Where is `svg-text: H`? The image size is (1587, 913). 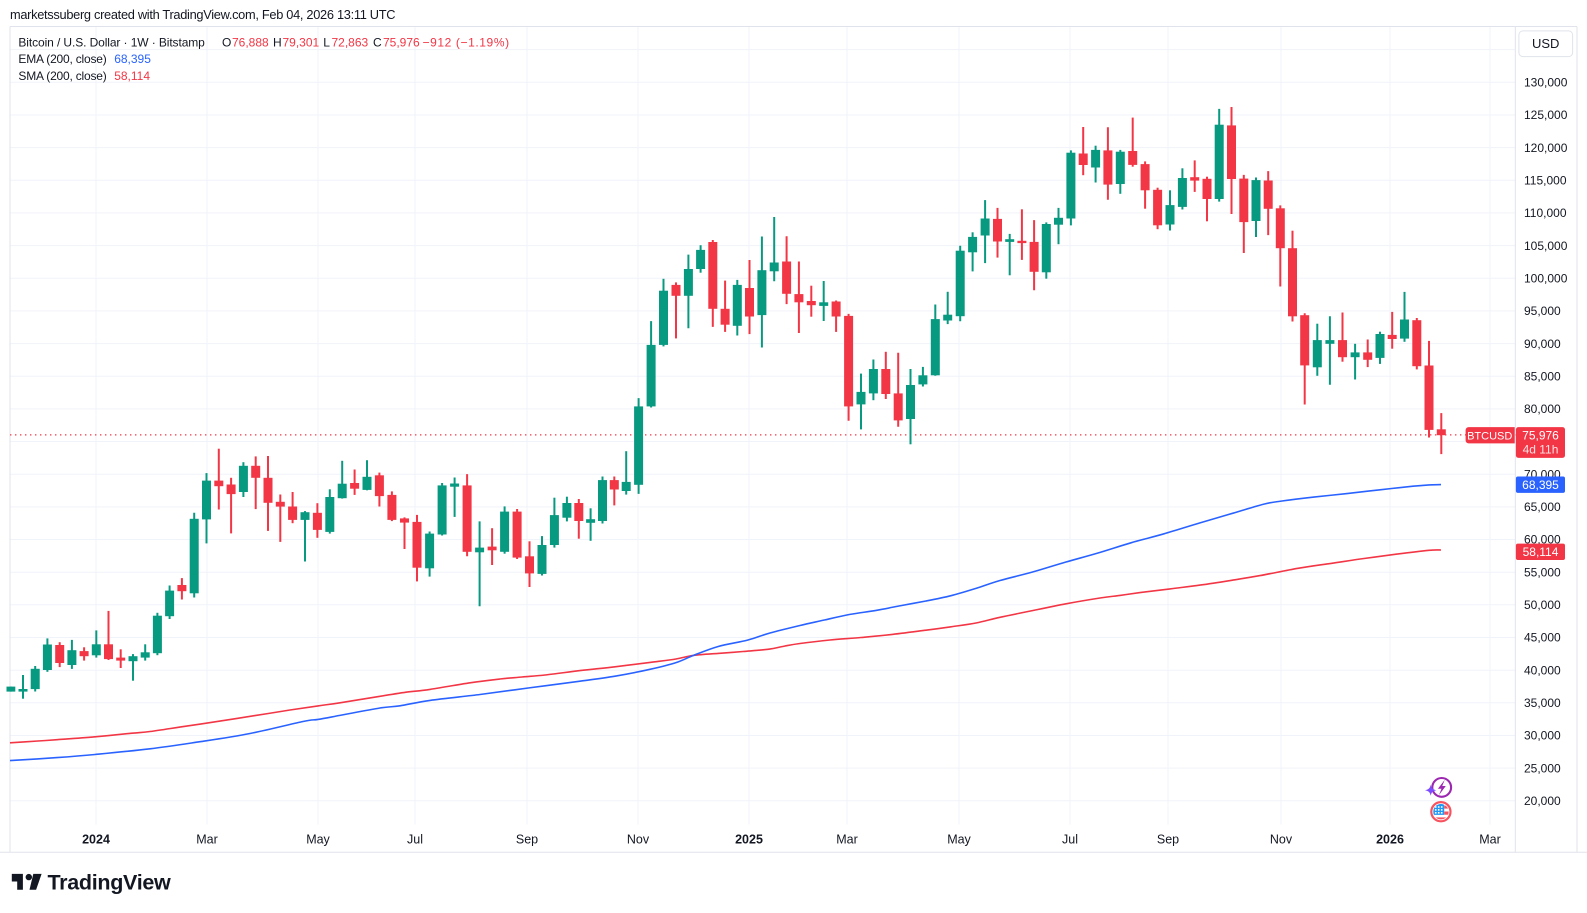
svg-text: H is located at coordinates (277, 43).